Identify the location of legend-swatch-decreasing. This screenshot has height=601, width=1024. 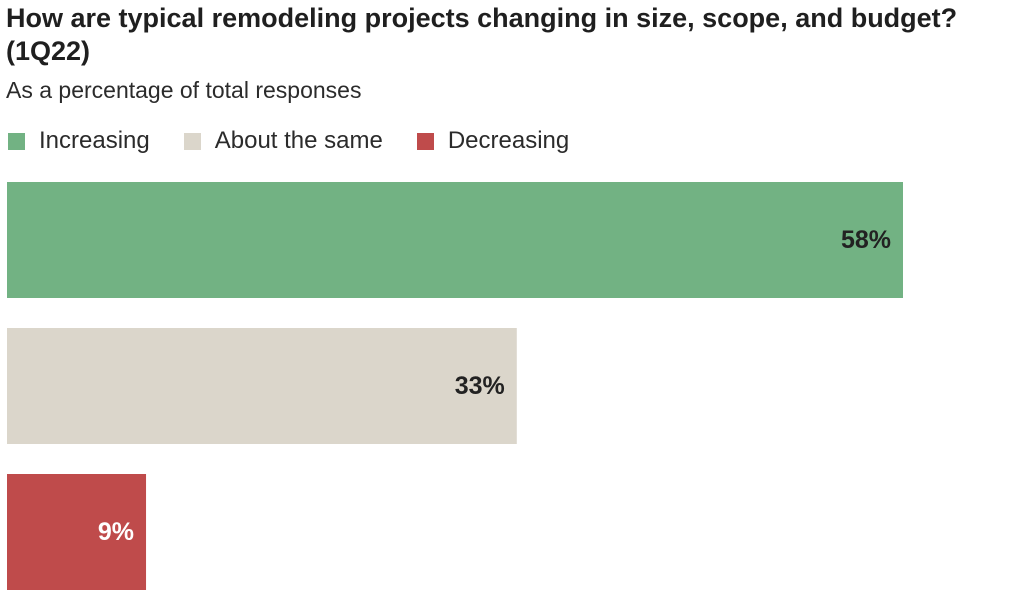
(425, 141).